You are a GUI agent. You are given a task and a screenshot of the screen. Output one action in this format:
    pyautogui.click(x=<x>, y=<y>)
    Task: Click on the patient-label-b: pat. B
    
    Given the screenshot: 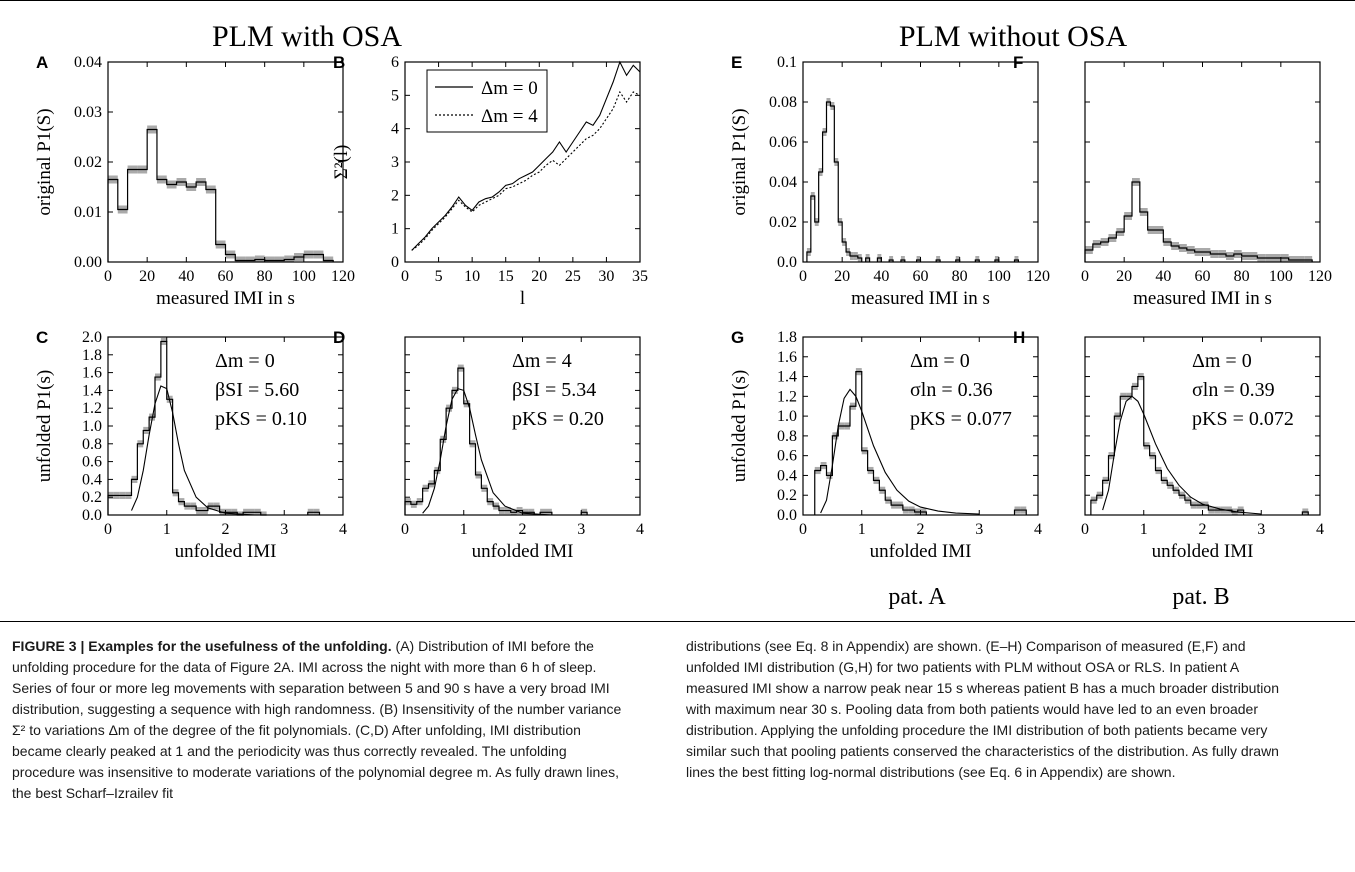 What is the action you would take?
    pyautogui.click(x=1200, y=597)
    